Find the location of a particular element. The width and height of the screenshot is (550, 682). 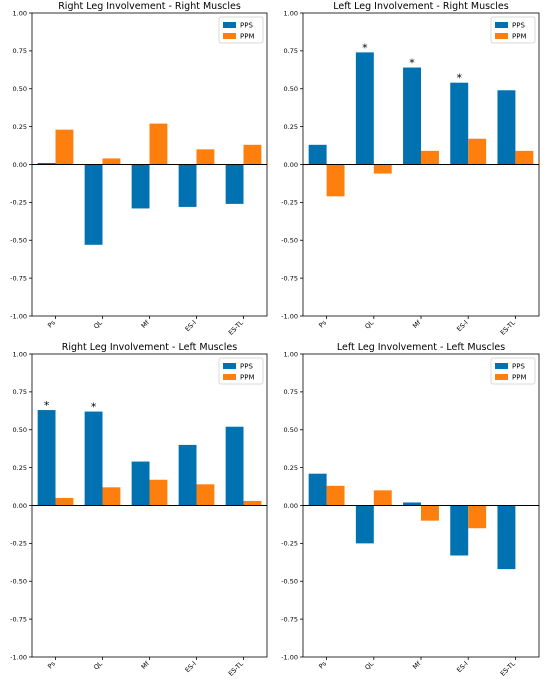

chart-title: Left Leg Involvement - Right Muscles is located at coordinates (420, 6).